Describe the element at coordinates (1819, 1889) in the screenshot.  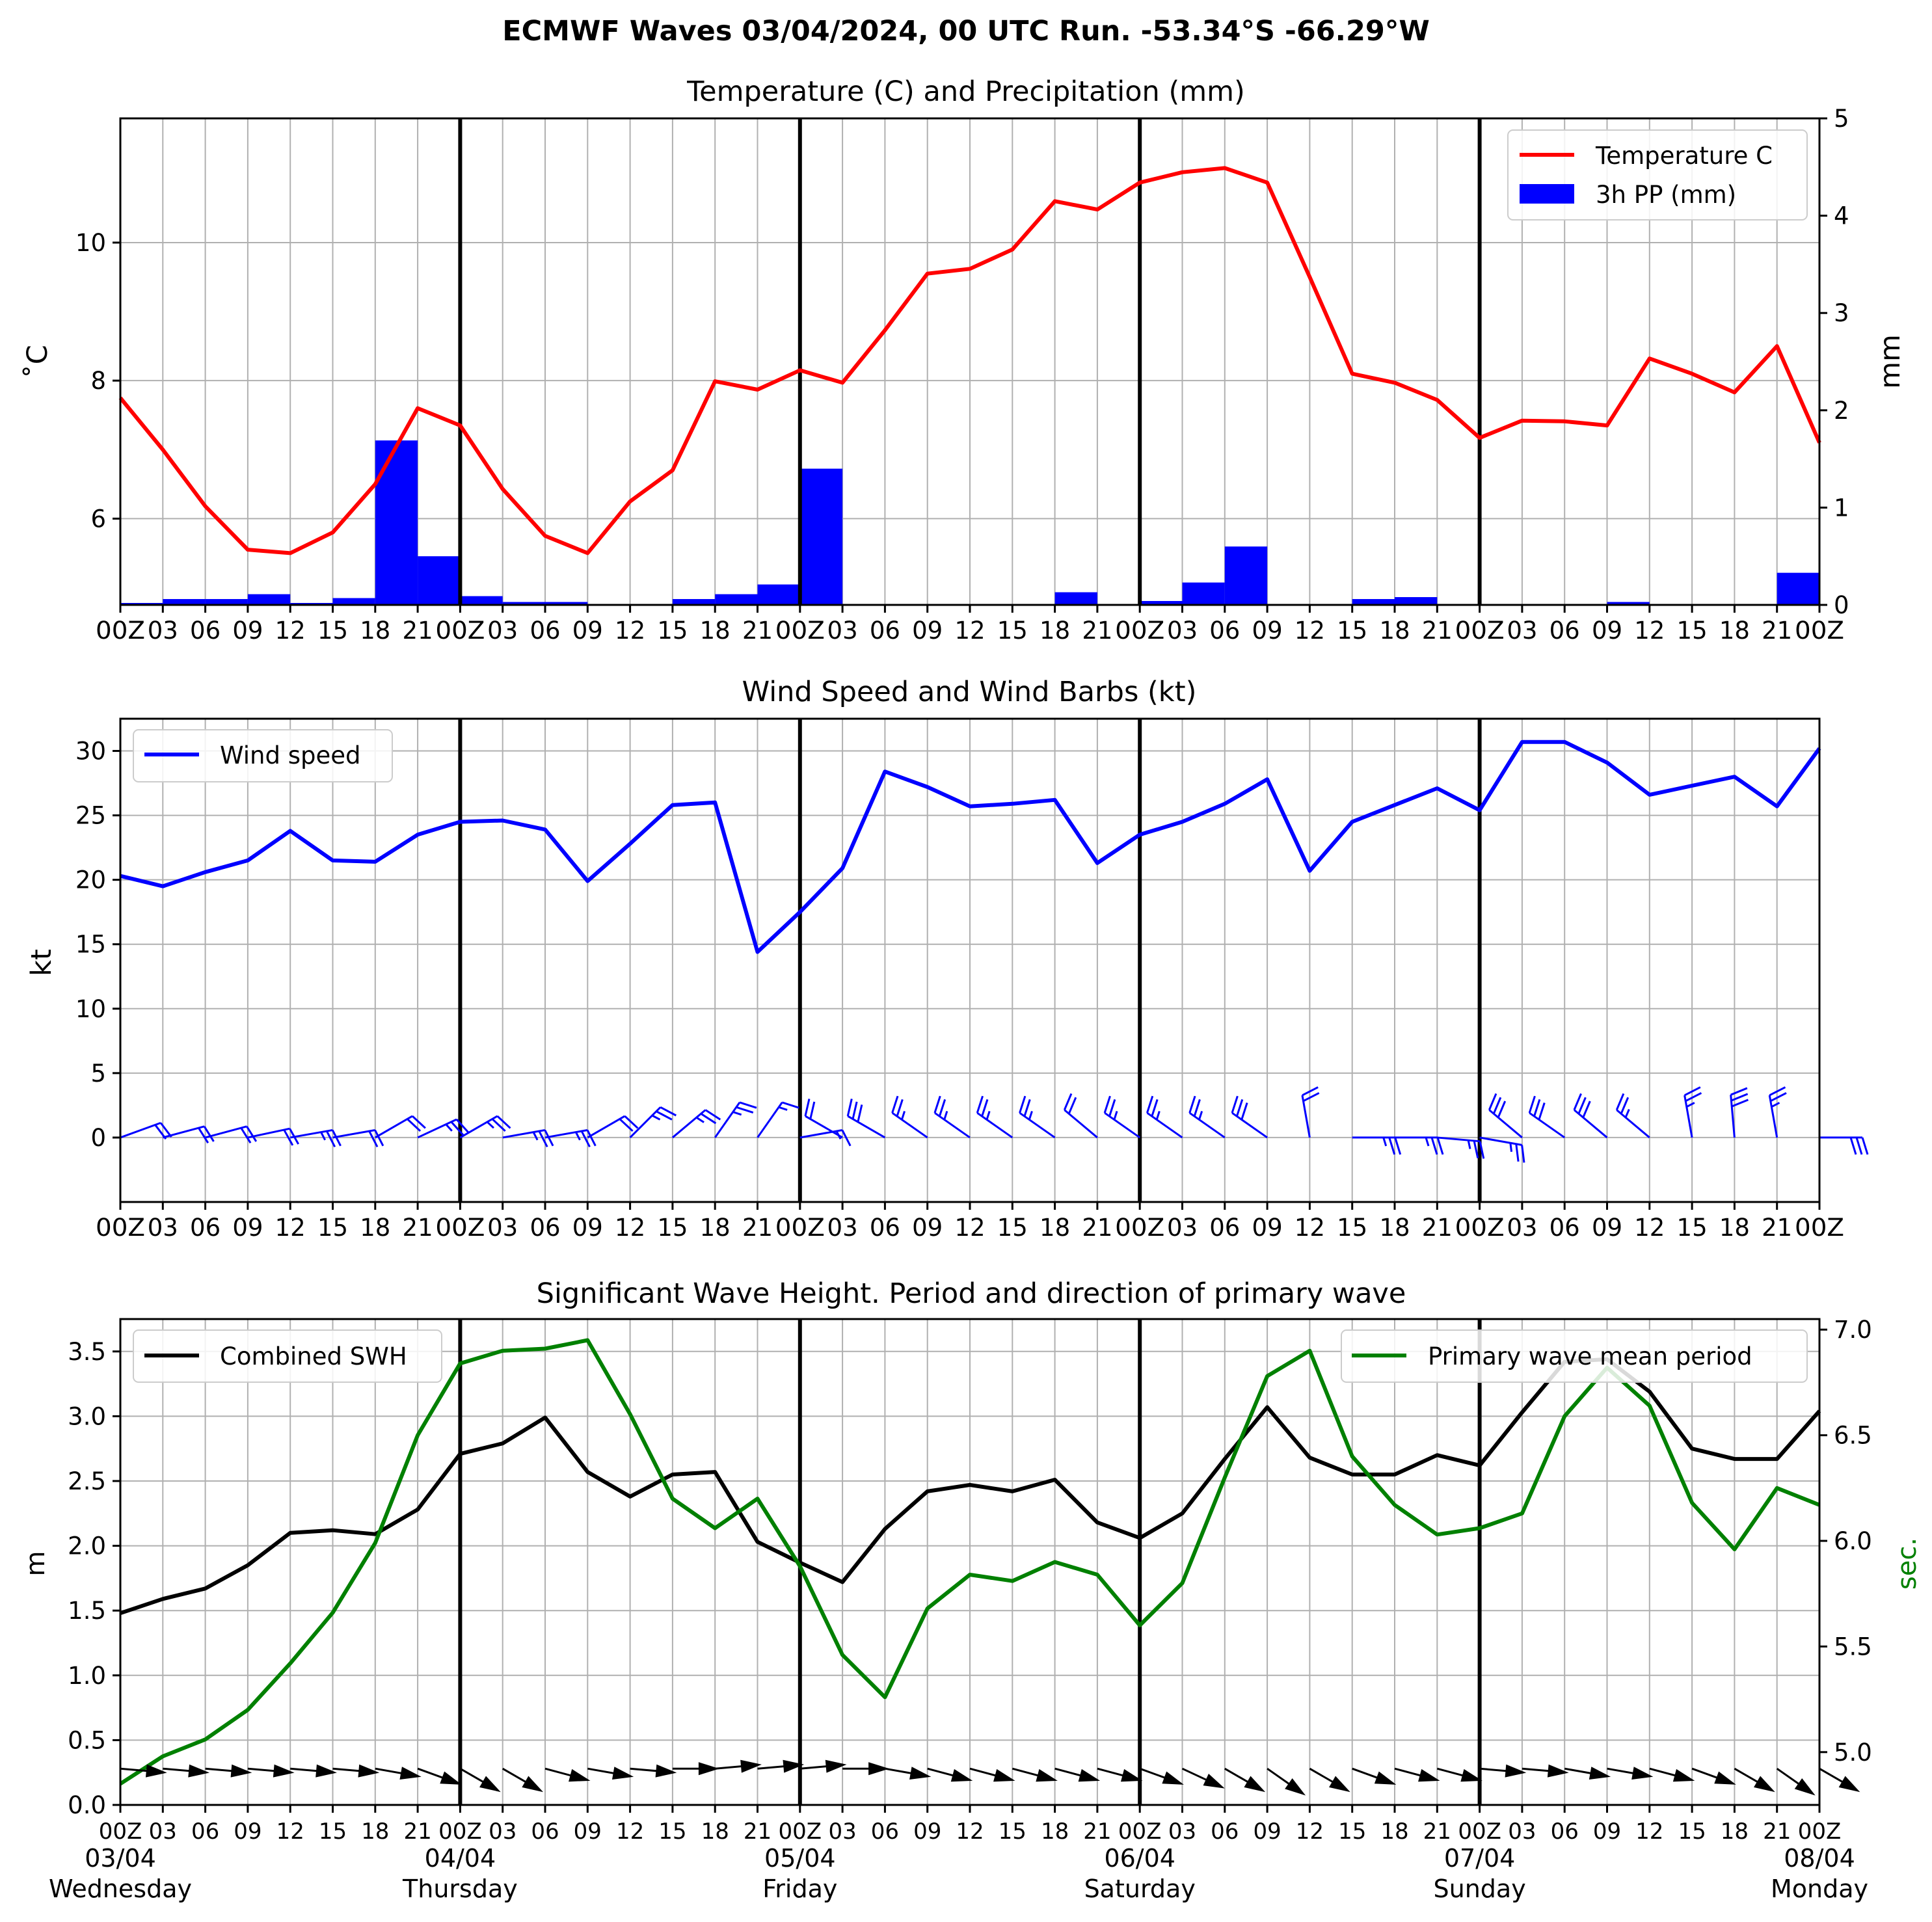
I see `weekday-label: Monday` at that location.